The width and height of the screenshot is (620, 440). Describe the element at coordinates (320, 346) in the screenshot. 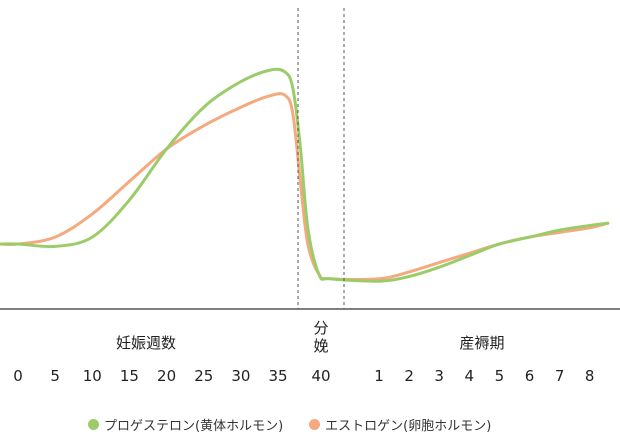

I see `delivery-label-char: 娩` at that location.